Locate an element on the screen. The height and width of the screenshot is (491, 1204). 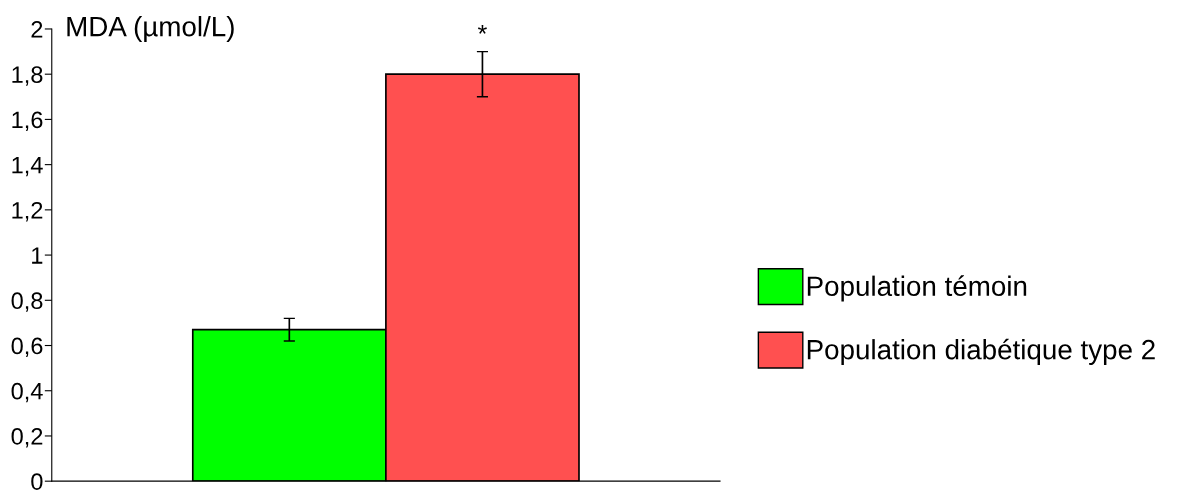
y-tick-label: 1,8 is located at coordinates (27, 76).